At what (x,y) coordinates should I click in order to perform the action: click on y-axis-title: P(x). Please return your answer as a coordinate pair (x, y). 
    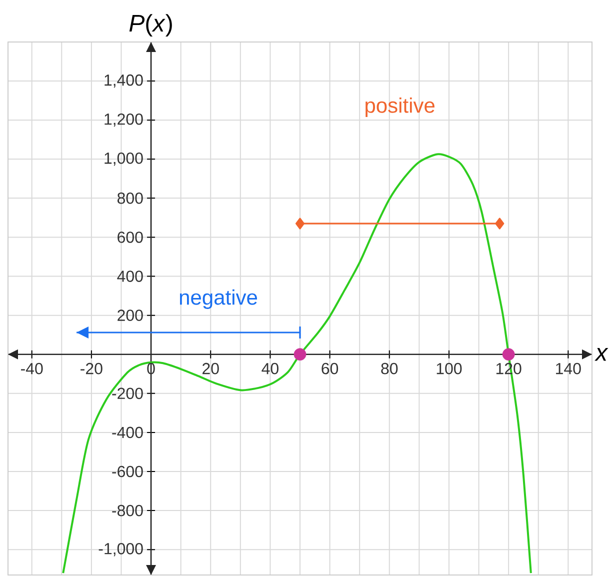
    Looking at the image, I should click on (150, 25).